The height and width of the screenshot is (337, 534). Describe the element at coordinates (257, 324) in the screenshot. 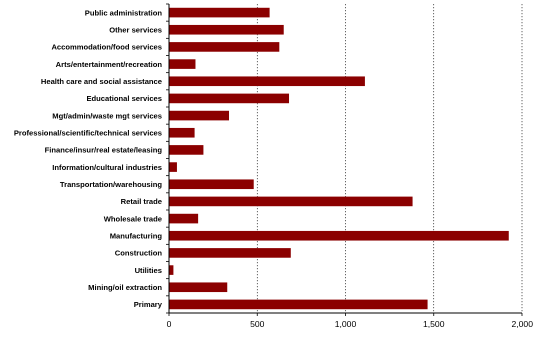

I see `x-tick-label-1: 500` at that location.